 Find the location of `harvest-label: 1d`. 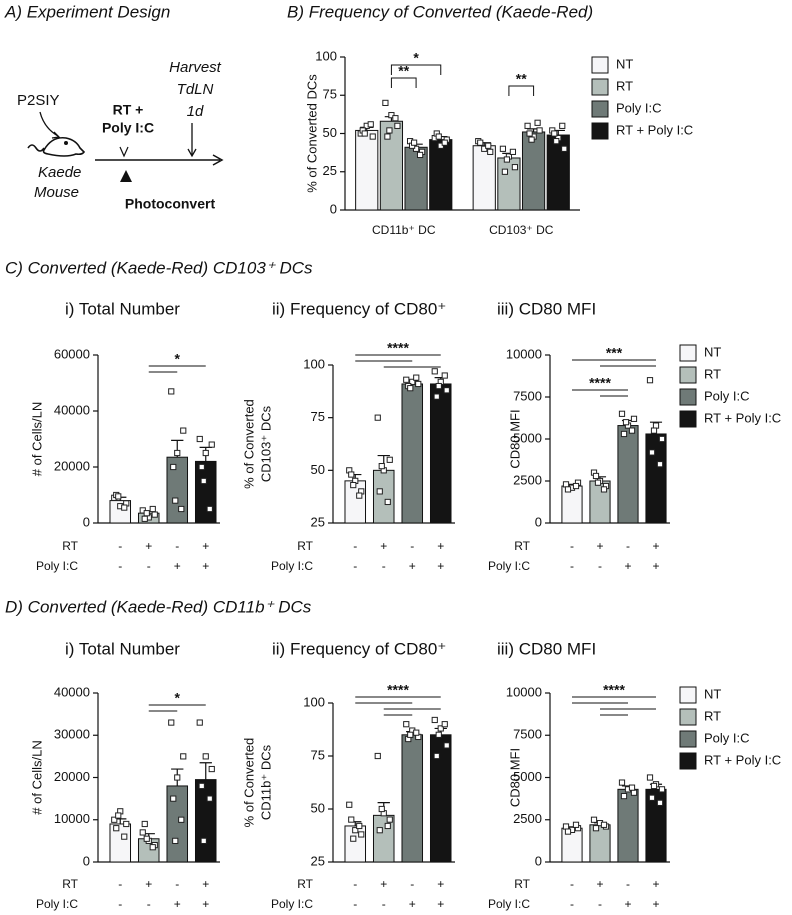

harvest-label: 1d is located at coordinates (195, 111).